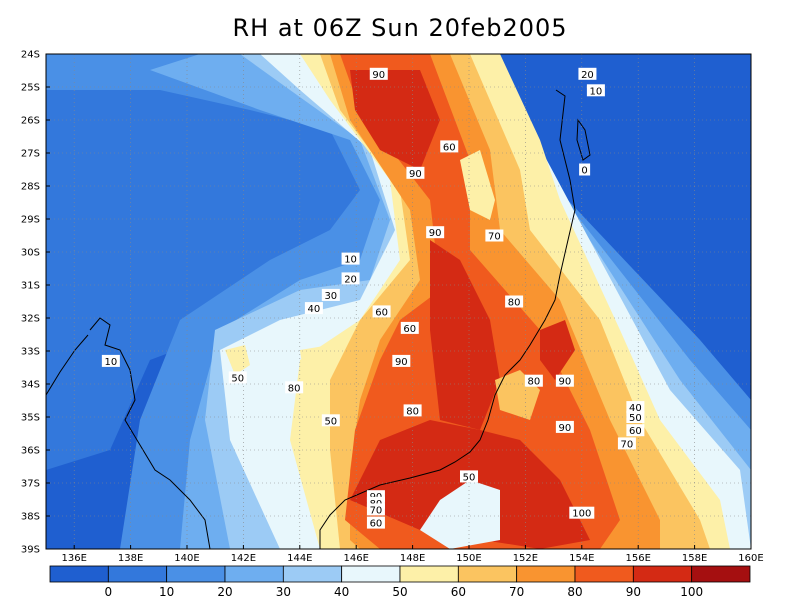 The height and width of the screenshot is (600, 800). What do you see at coordinates (30, 451) in the screenshot?
I see `lat-label: 36S` at bounding box center [30, 451].